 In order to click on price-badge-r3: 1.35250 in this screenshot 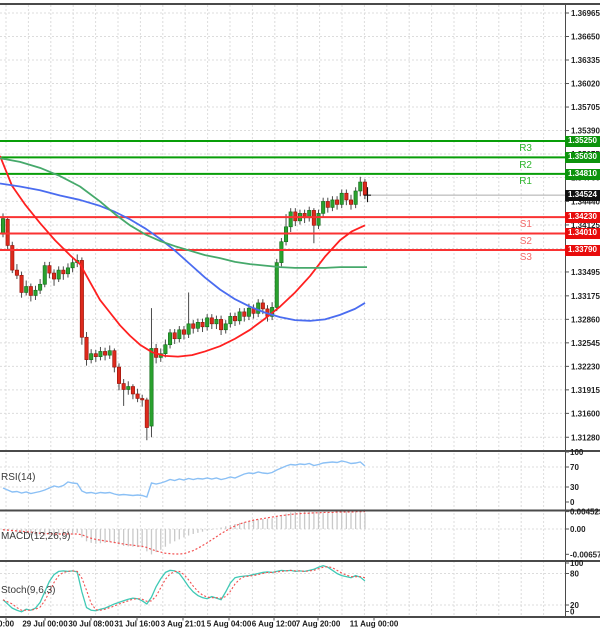, I will do `click(582, 141)`.